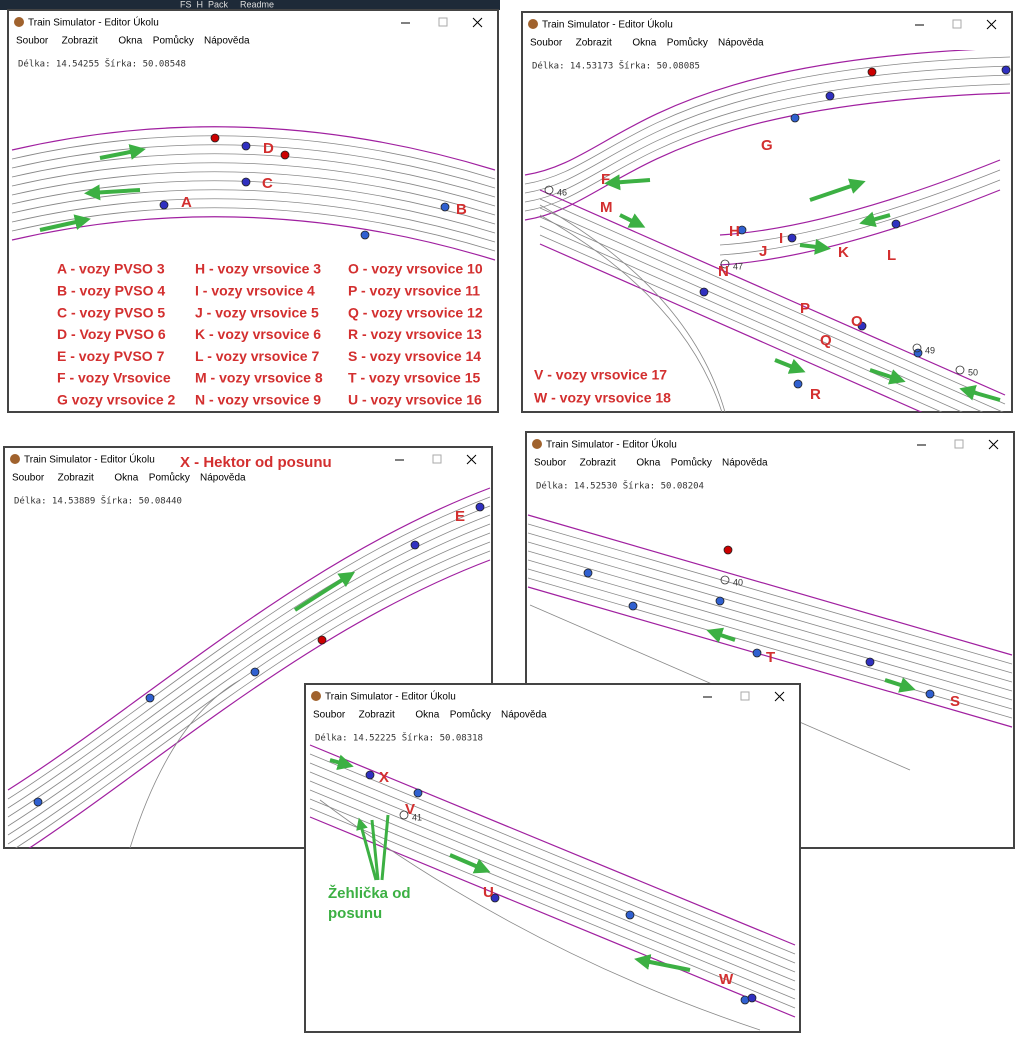 Image resolution: width=1024 pixels, height=1040 pixels. I want to click on legend-line: Q - vozy vrsovice 12, so click(415, 312).